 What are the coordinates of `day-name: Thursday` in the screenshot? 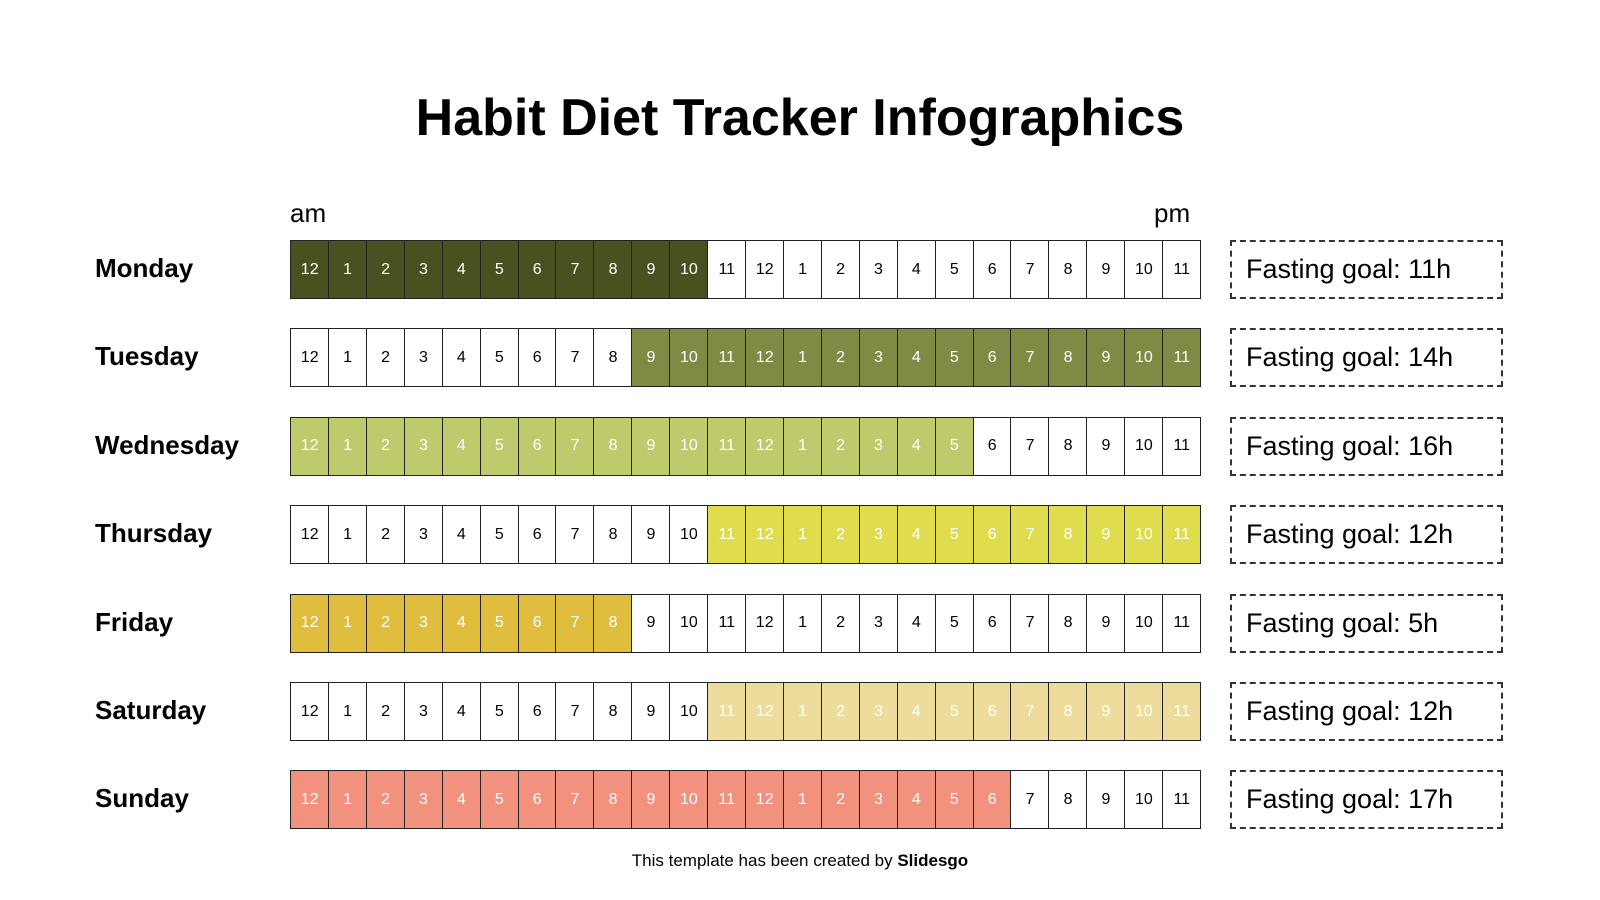 It's located at (154, 533).